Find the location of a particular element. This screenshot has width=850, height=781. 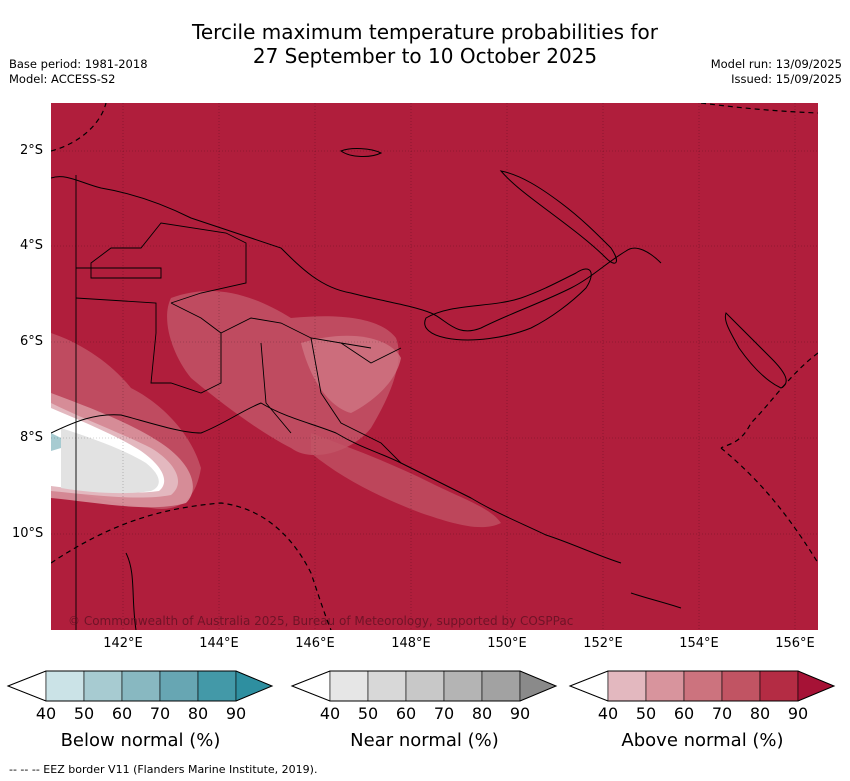

near-normal-grey is located at coordinates (110, 461).